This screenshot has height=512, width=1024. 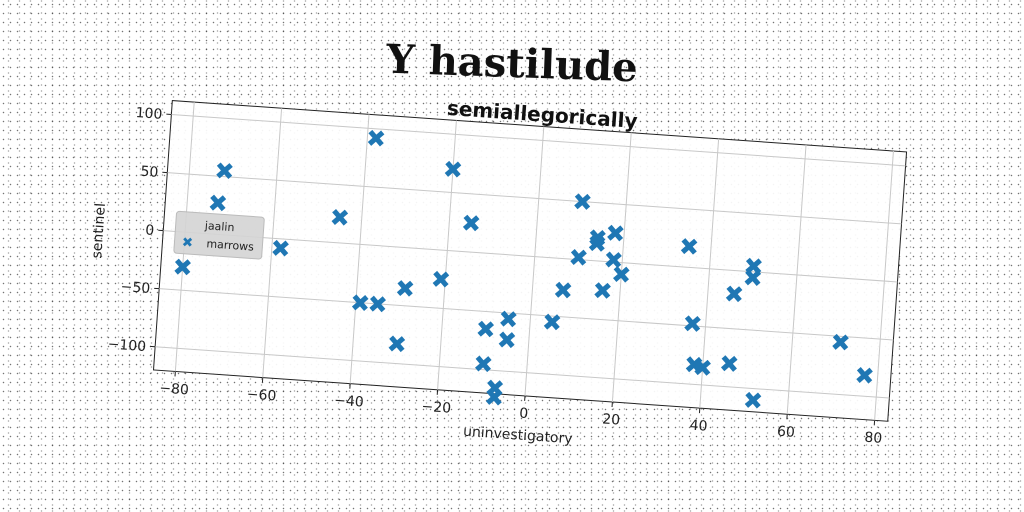 What do you see at coordinates (218, 226) in the screenshot?
I see `legend-title: jaalin` at bounding box center [218, 226].